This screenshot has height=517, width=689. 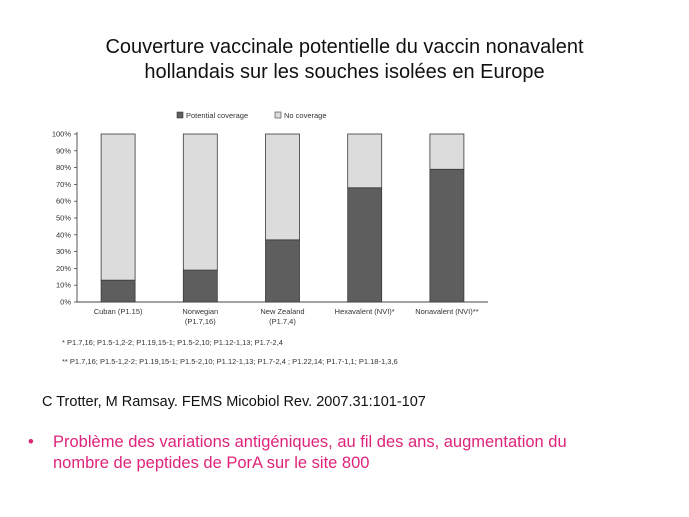 I want to click on x-category-label: (P1.7,16), so click(x=200, y=321).